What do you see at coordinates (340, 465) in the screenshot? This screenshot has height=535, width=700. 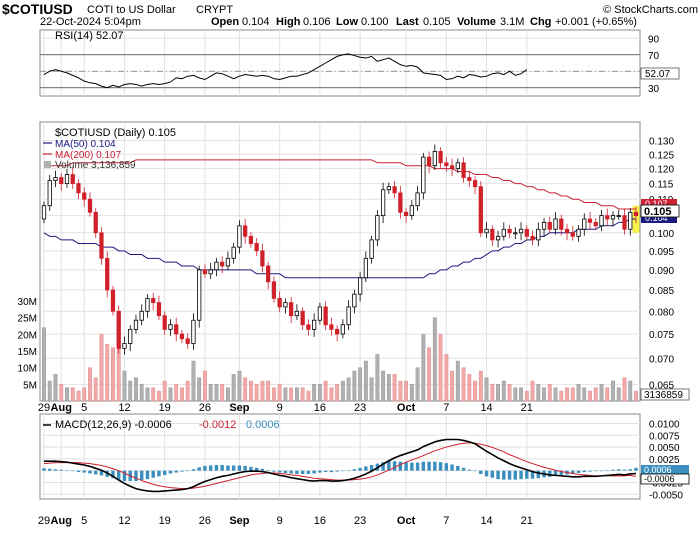 I see `macd-line` at bounding box center [340, 465].